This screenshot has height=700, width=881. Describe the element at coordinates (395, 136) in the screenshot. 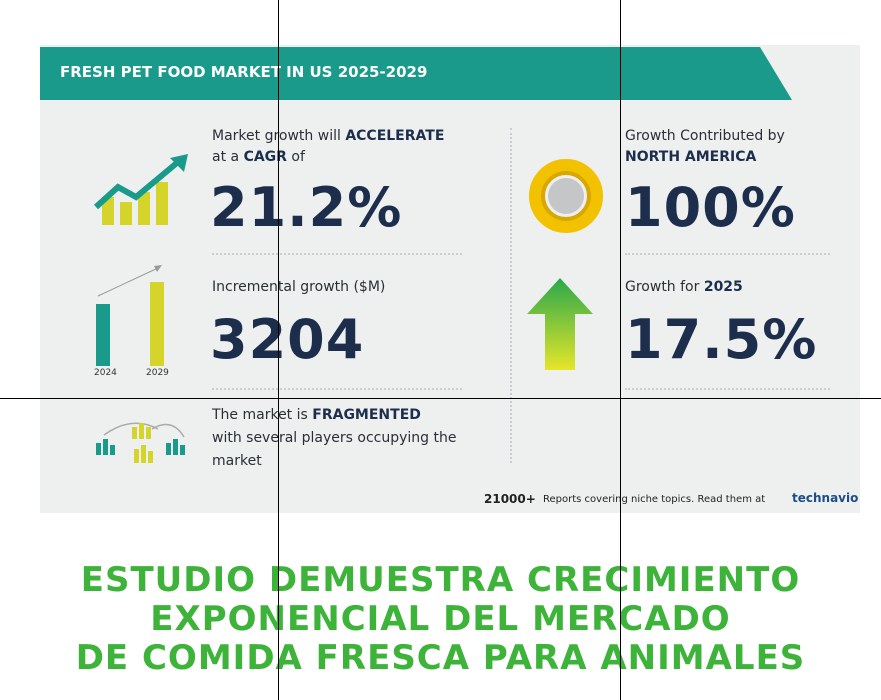

I see `label-emph: ACCELERATE` at that location.